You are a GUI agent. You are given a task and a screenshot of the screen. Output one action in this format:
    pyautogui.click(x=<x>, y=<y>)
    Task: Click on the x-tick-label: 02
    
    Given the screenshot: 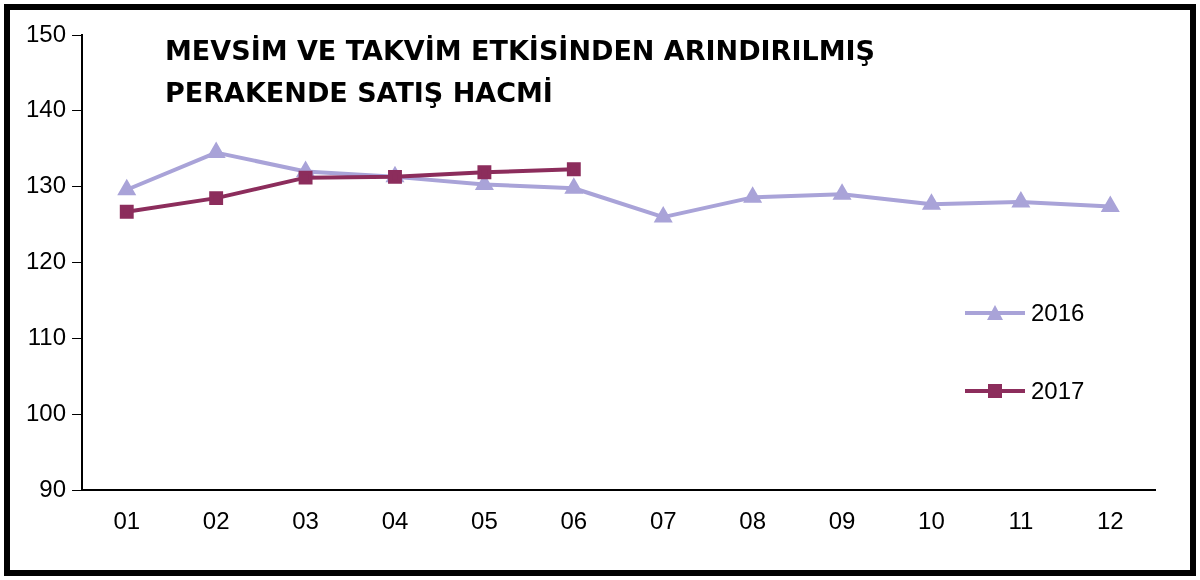 What is the action you would take?
    pyautogui.click(x=216, y=521)
    